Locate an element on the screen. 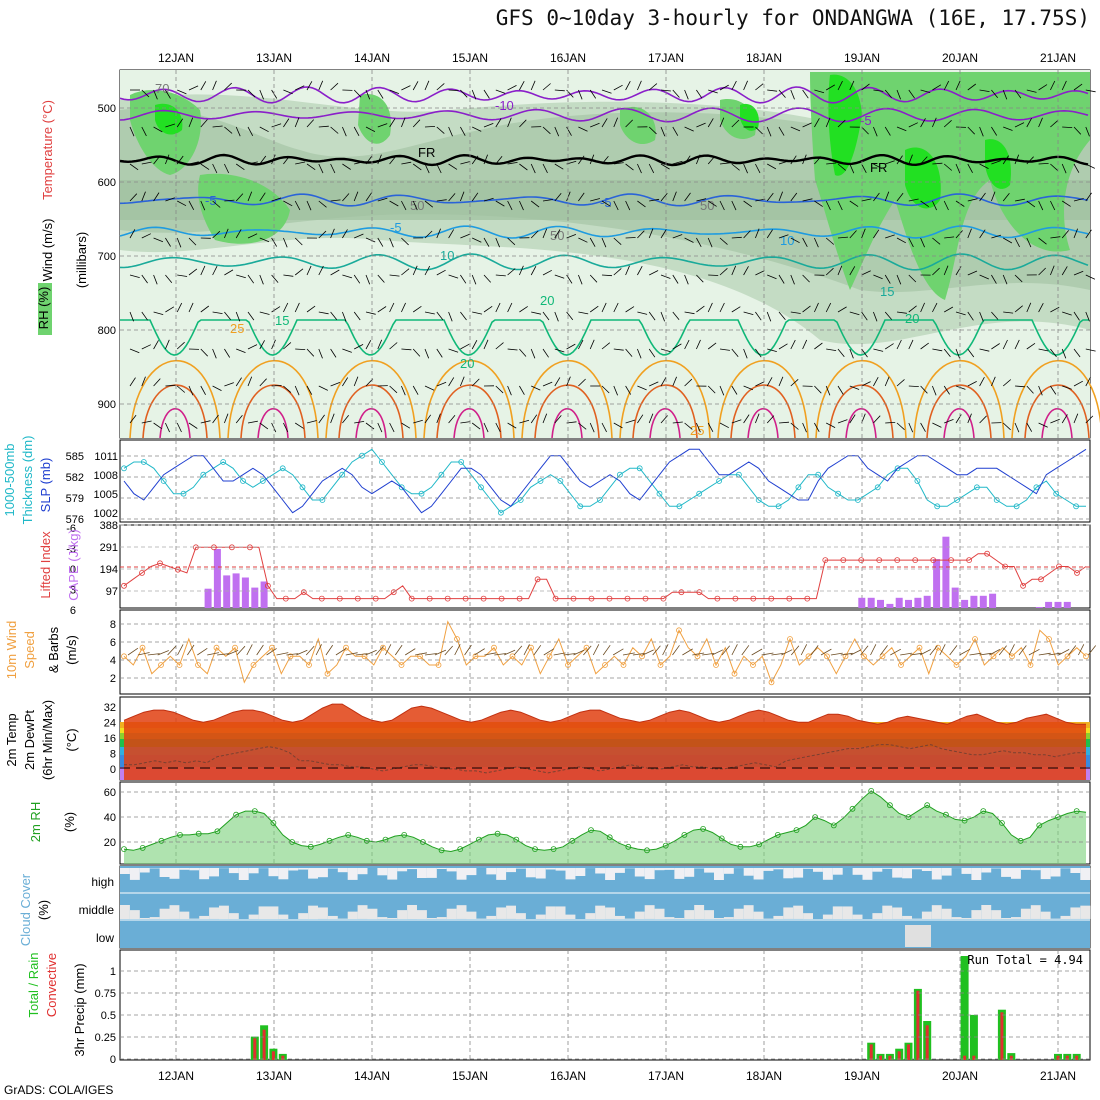  cape-bar is located at coordinates (899, 602).